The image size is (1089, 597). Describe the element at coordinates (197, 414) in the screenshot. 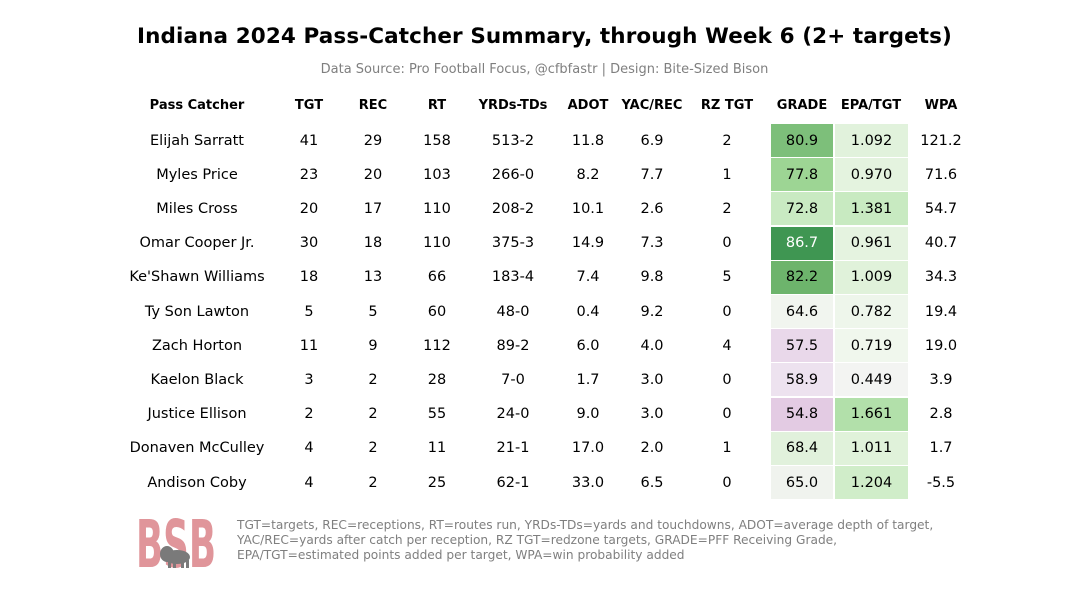

I see `cell-pass-catcher: Justice Ellison` at that location.